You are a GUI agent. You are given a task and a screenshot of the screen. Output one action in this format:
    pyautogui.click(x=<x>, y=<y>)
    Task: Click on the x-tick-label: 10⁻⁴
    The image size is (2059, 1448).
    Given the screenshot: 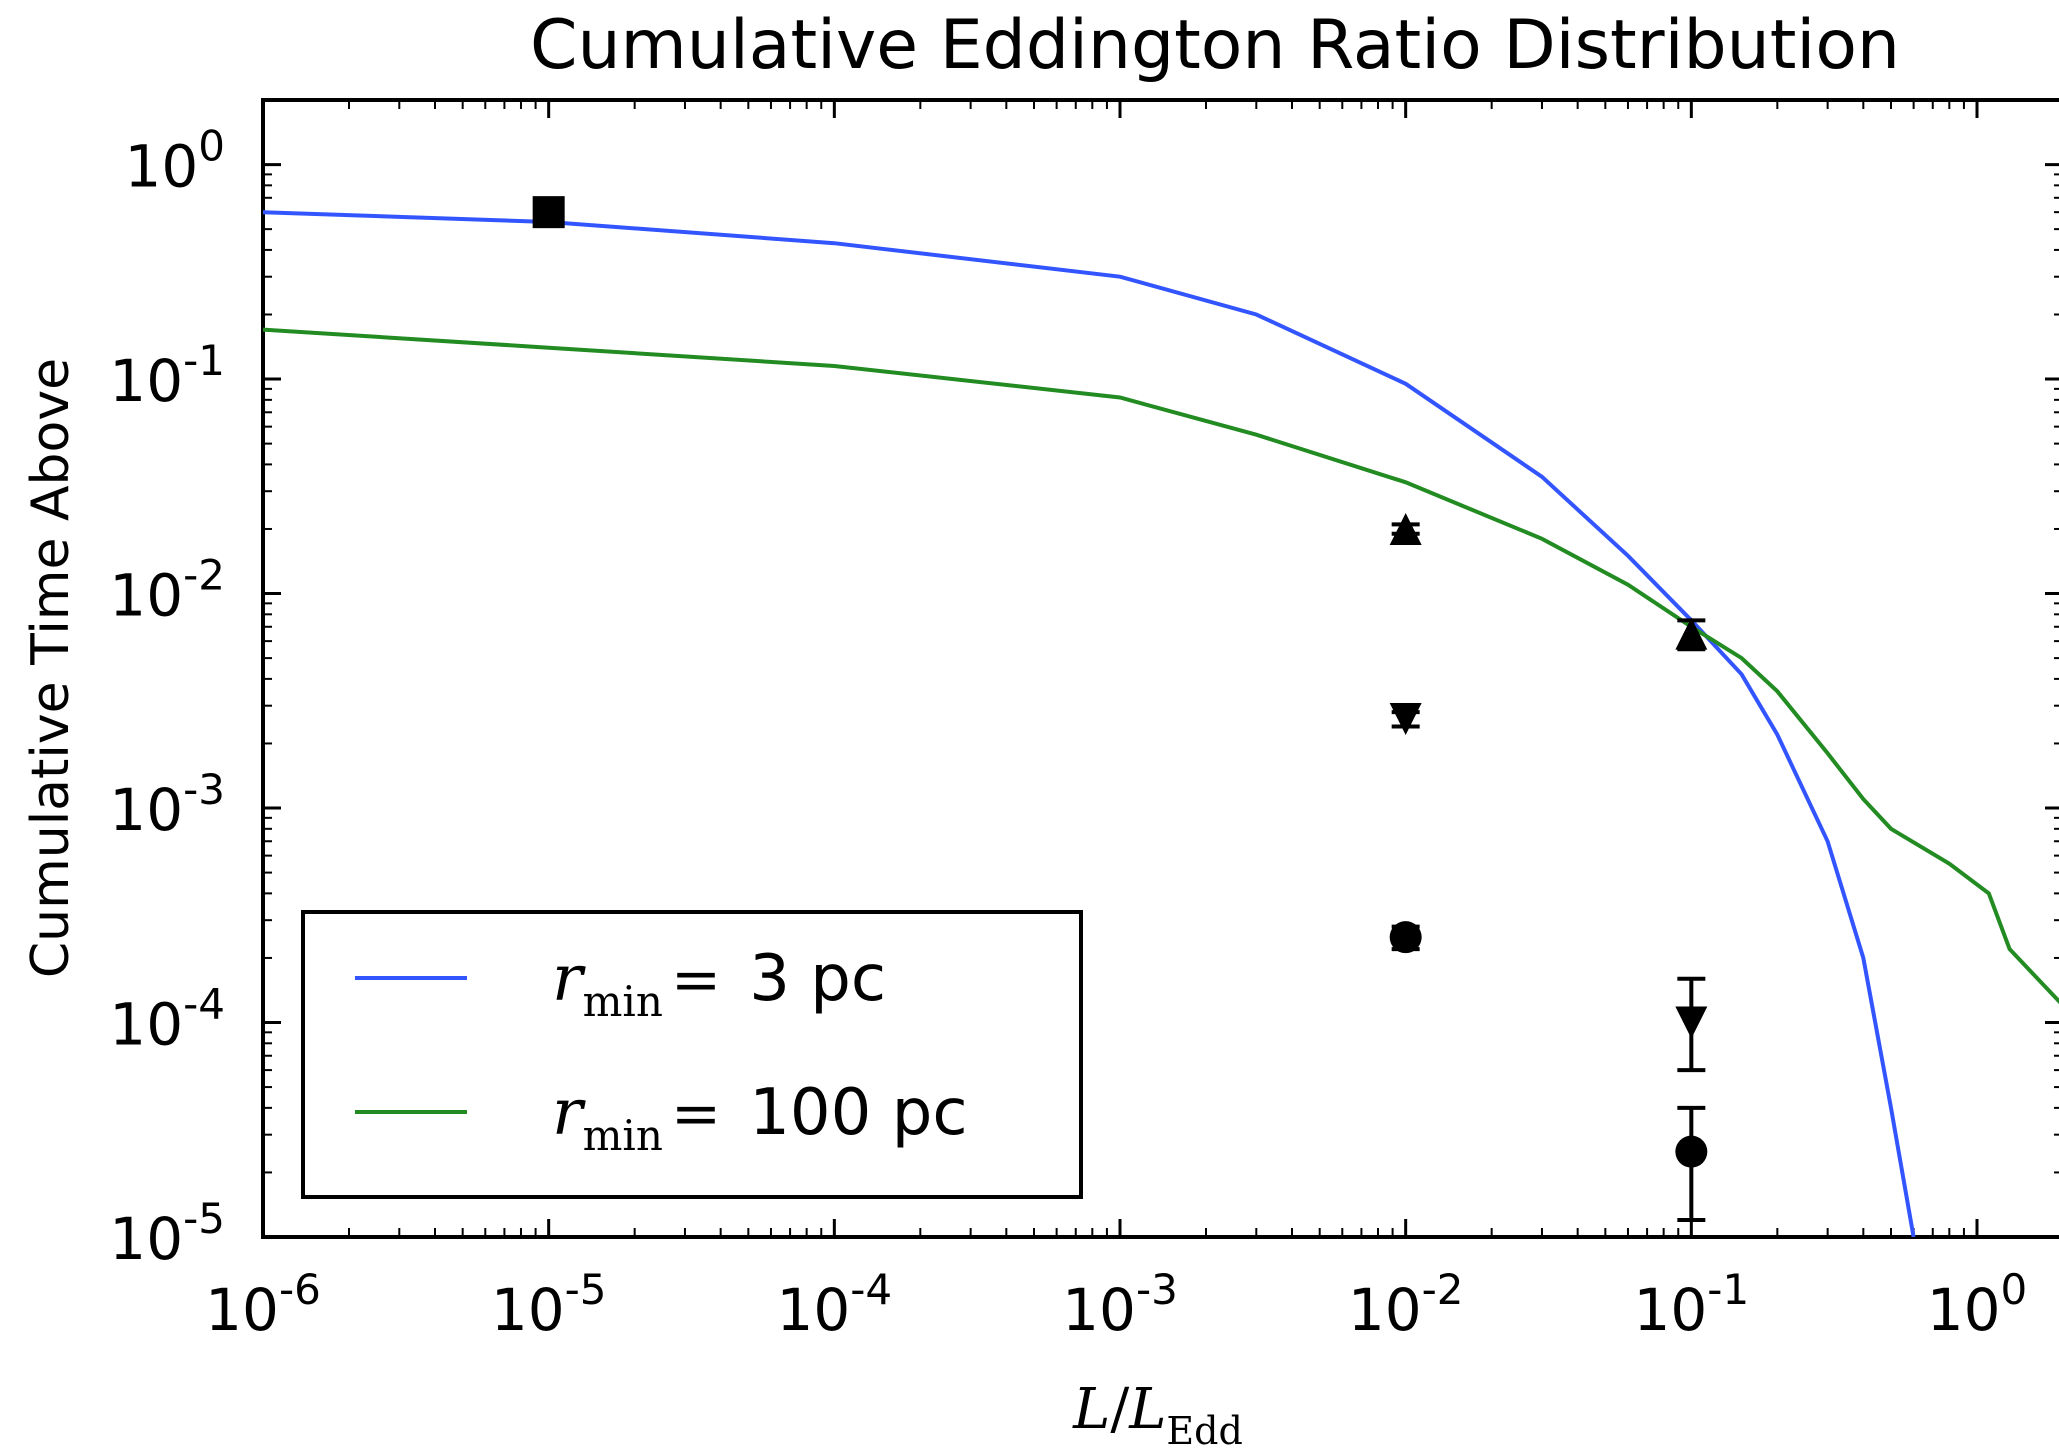 What is the action you would take?
    pyautogui.click(x=834, y=1304)
    